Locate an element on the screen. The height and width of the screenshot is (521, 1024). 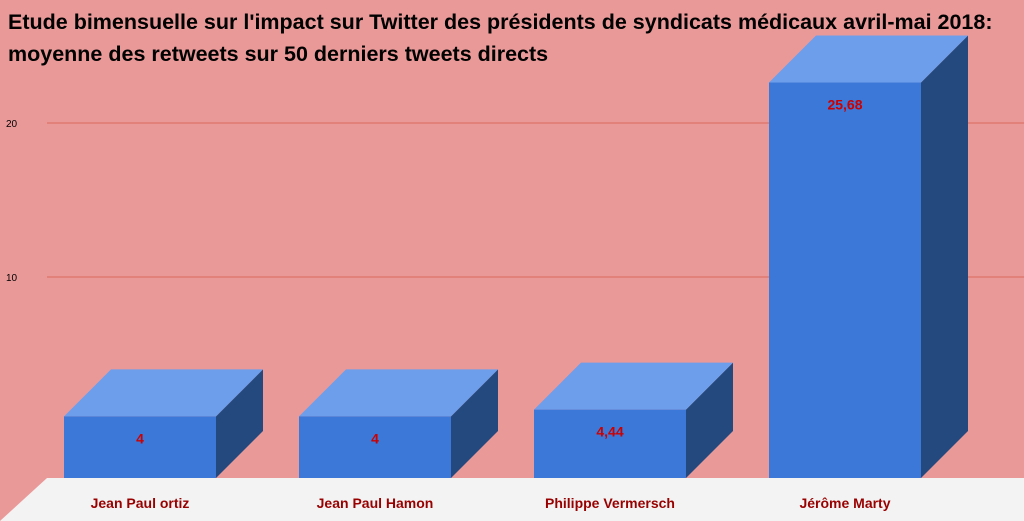
bar: 4,44 Philippe Vermersch is located at coordinates (633, 436).